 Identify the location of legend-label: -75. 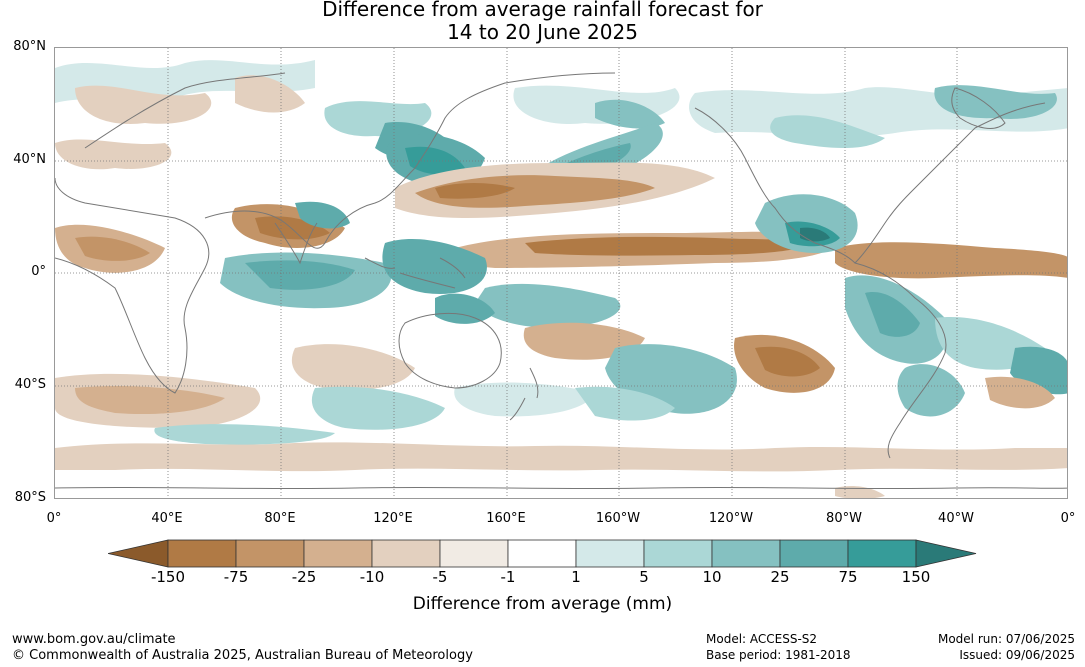
(236, 577).